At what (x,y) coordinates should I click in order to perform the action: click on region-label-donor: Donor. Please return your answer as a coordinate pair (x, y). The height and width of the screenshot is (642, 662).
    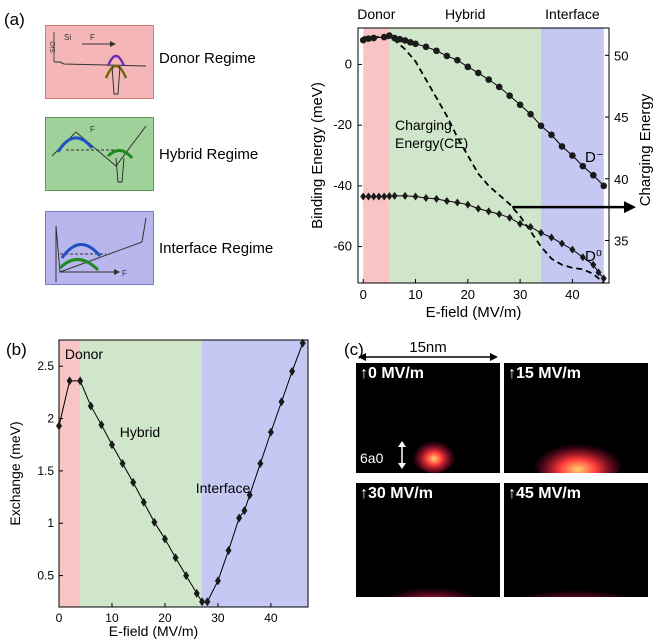
    Looking at the image, I should click on (376, 14).